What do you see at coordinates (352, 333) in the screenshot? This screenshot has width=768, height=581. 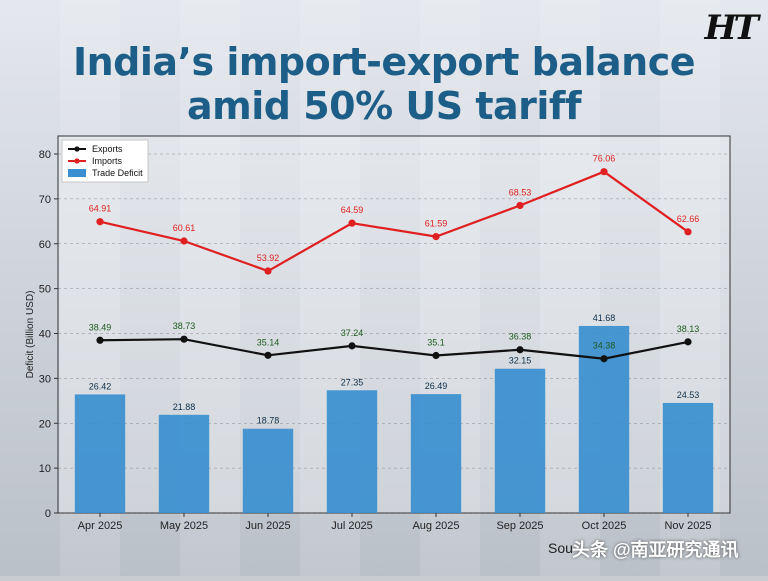 I see `exports-value-label: 37.24` at bounding box center [352, 333].